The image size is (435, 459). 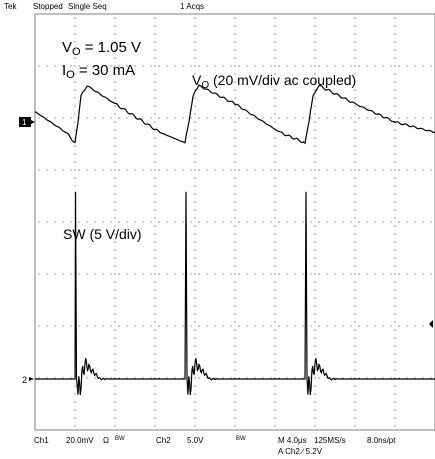 What do you see at coordinates (87, 6) in the screenshot?
I see `acquisition-mode: Single Seq` at bounding box center [87, 6].